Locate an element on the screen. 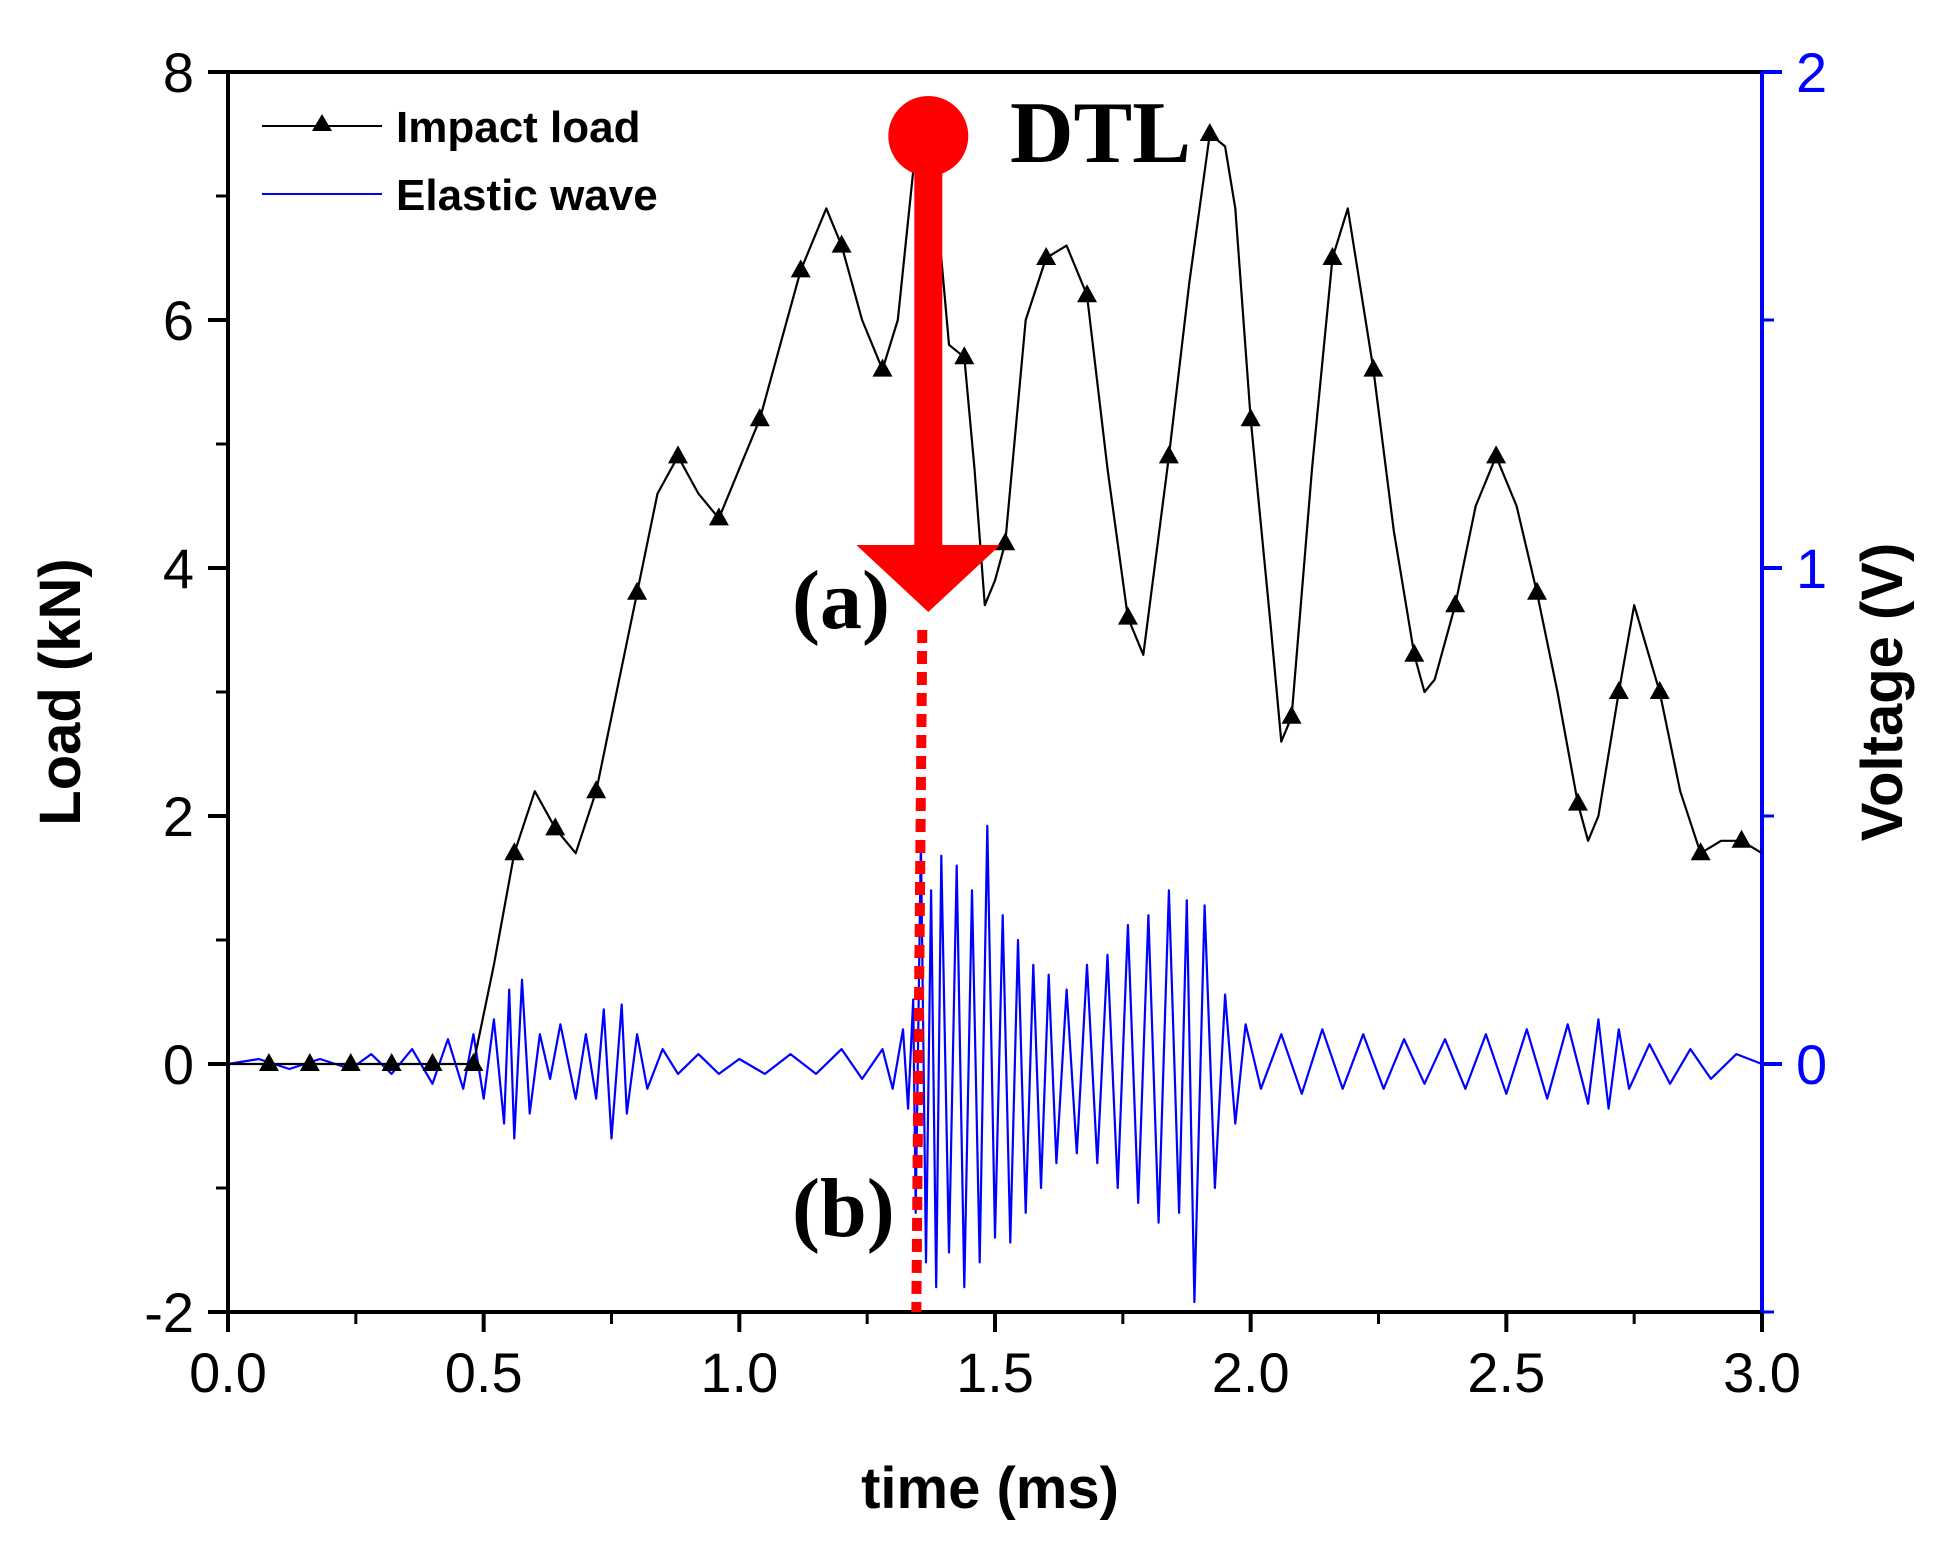 The image size is (1960, 1553). y-tick-label-left: -2 is located at coordinates (169, 1312).